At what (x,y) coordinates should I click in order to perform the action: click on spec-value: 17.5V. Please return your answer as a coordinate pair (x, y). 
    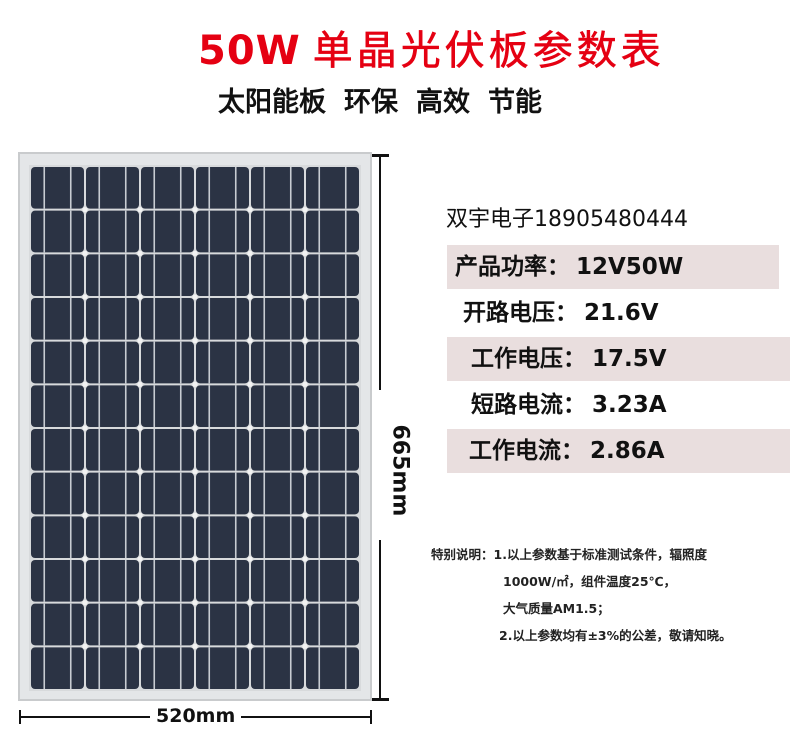
    Looking at the image, I should click on (629, 359).